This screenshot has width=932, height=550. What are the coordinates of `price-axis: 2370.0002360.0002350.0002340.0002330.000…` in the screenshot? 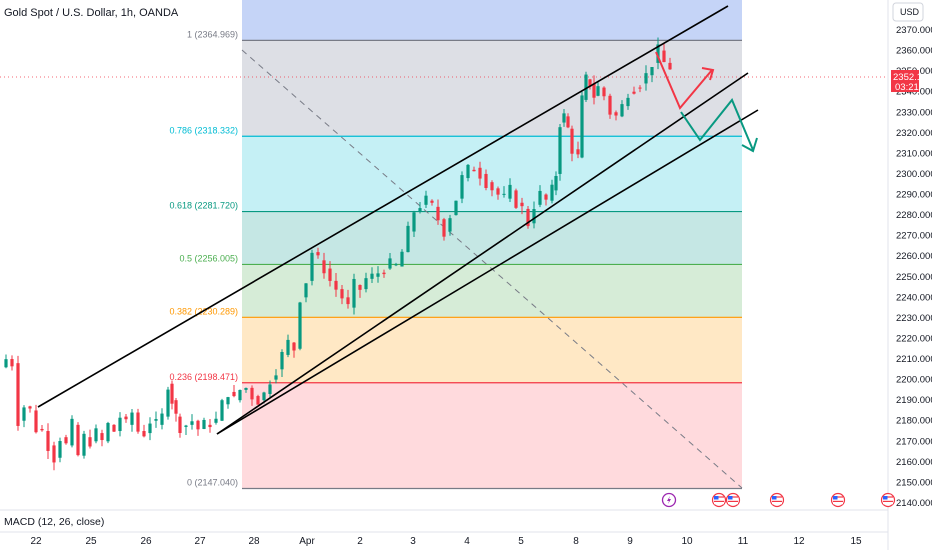 It's located at (914, 267).